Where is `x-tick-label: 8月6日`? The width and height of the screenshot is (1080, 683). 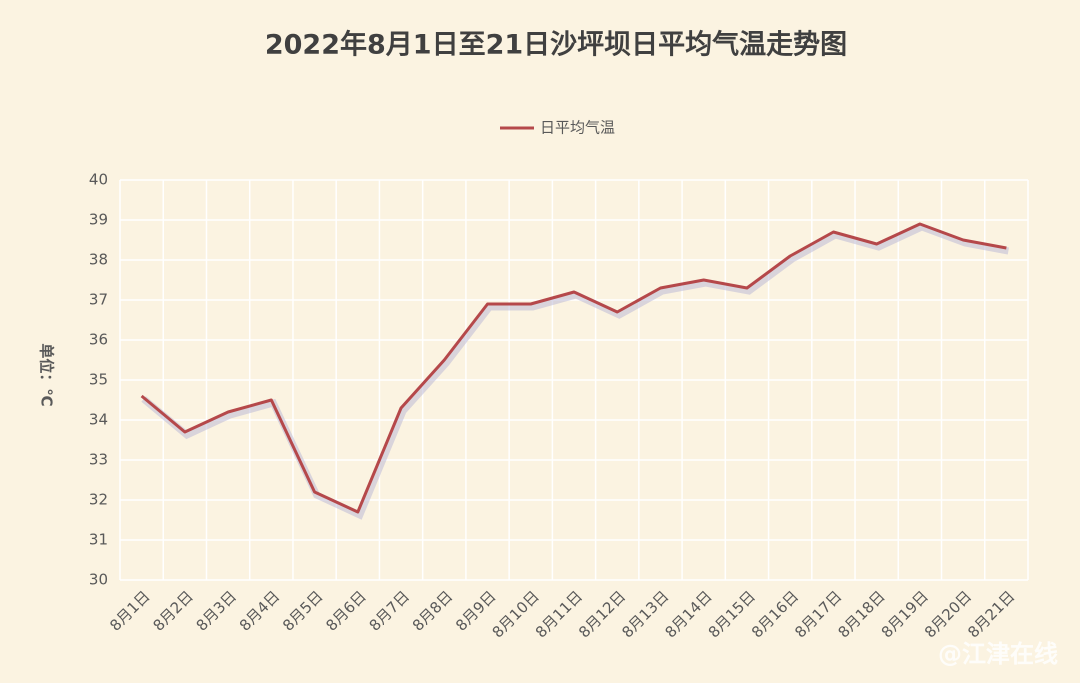 x-tick-label: 8月6日 is located at coordinates (345, 610).